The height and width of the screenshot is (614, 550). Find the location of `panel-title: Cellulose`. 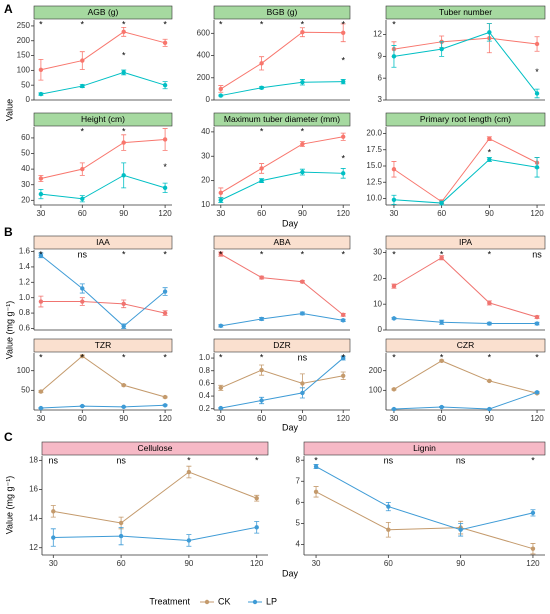

panel-title: Cellulose is located at coordinates (155, 448).